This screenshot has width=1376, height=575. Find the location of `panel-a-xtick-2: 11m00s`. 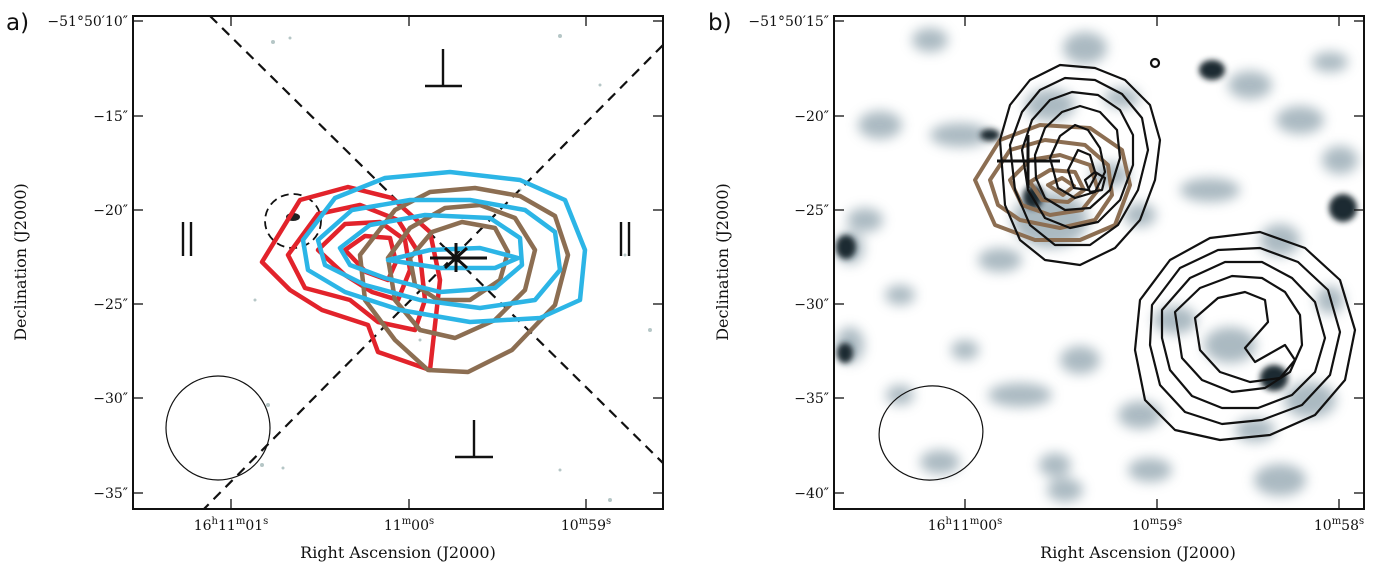

panel-a-xtick-2: 11m00s is located at coordinates (409, 525).